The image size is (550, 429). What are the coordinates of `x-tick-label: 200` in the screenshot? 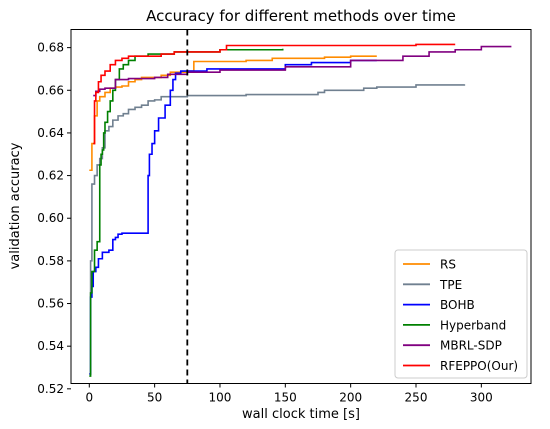 It's located at (350, 398).